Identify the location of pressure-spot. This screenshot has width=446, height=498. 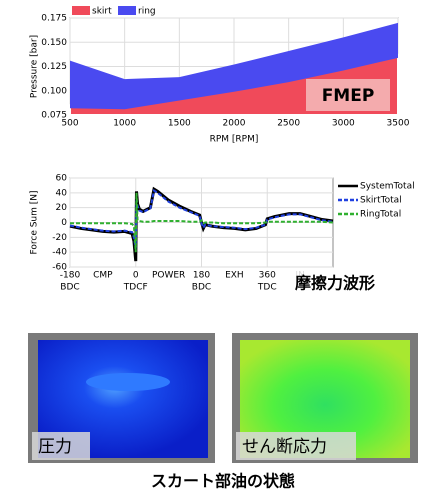
(128, 382).